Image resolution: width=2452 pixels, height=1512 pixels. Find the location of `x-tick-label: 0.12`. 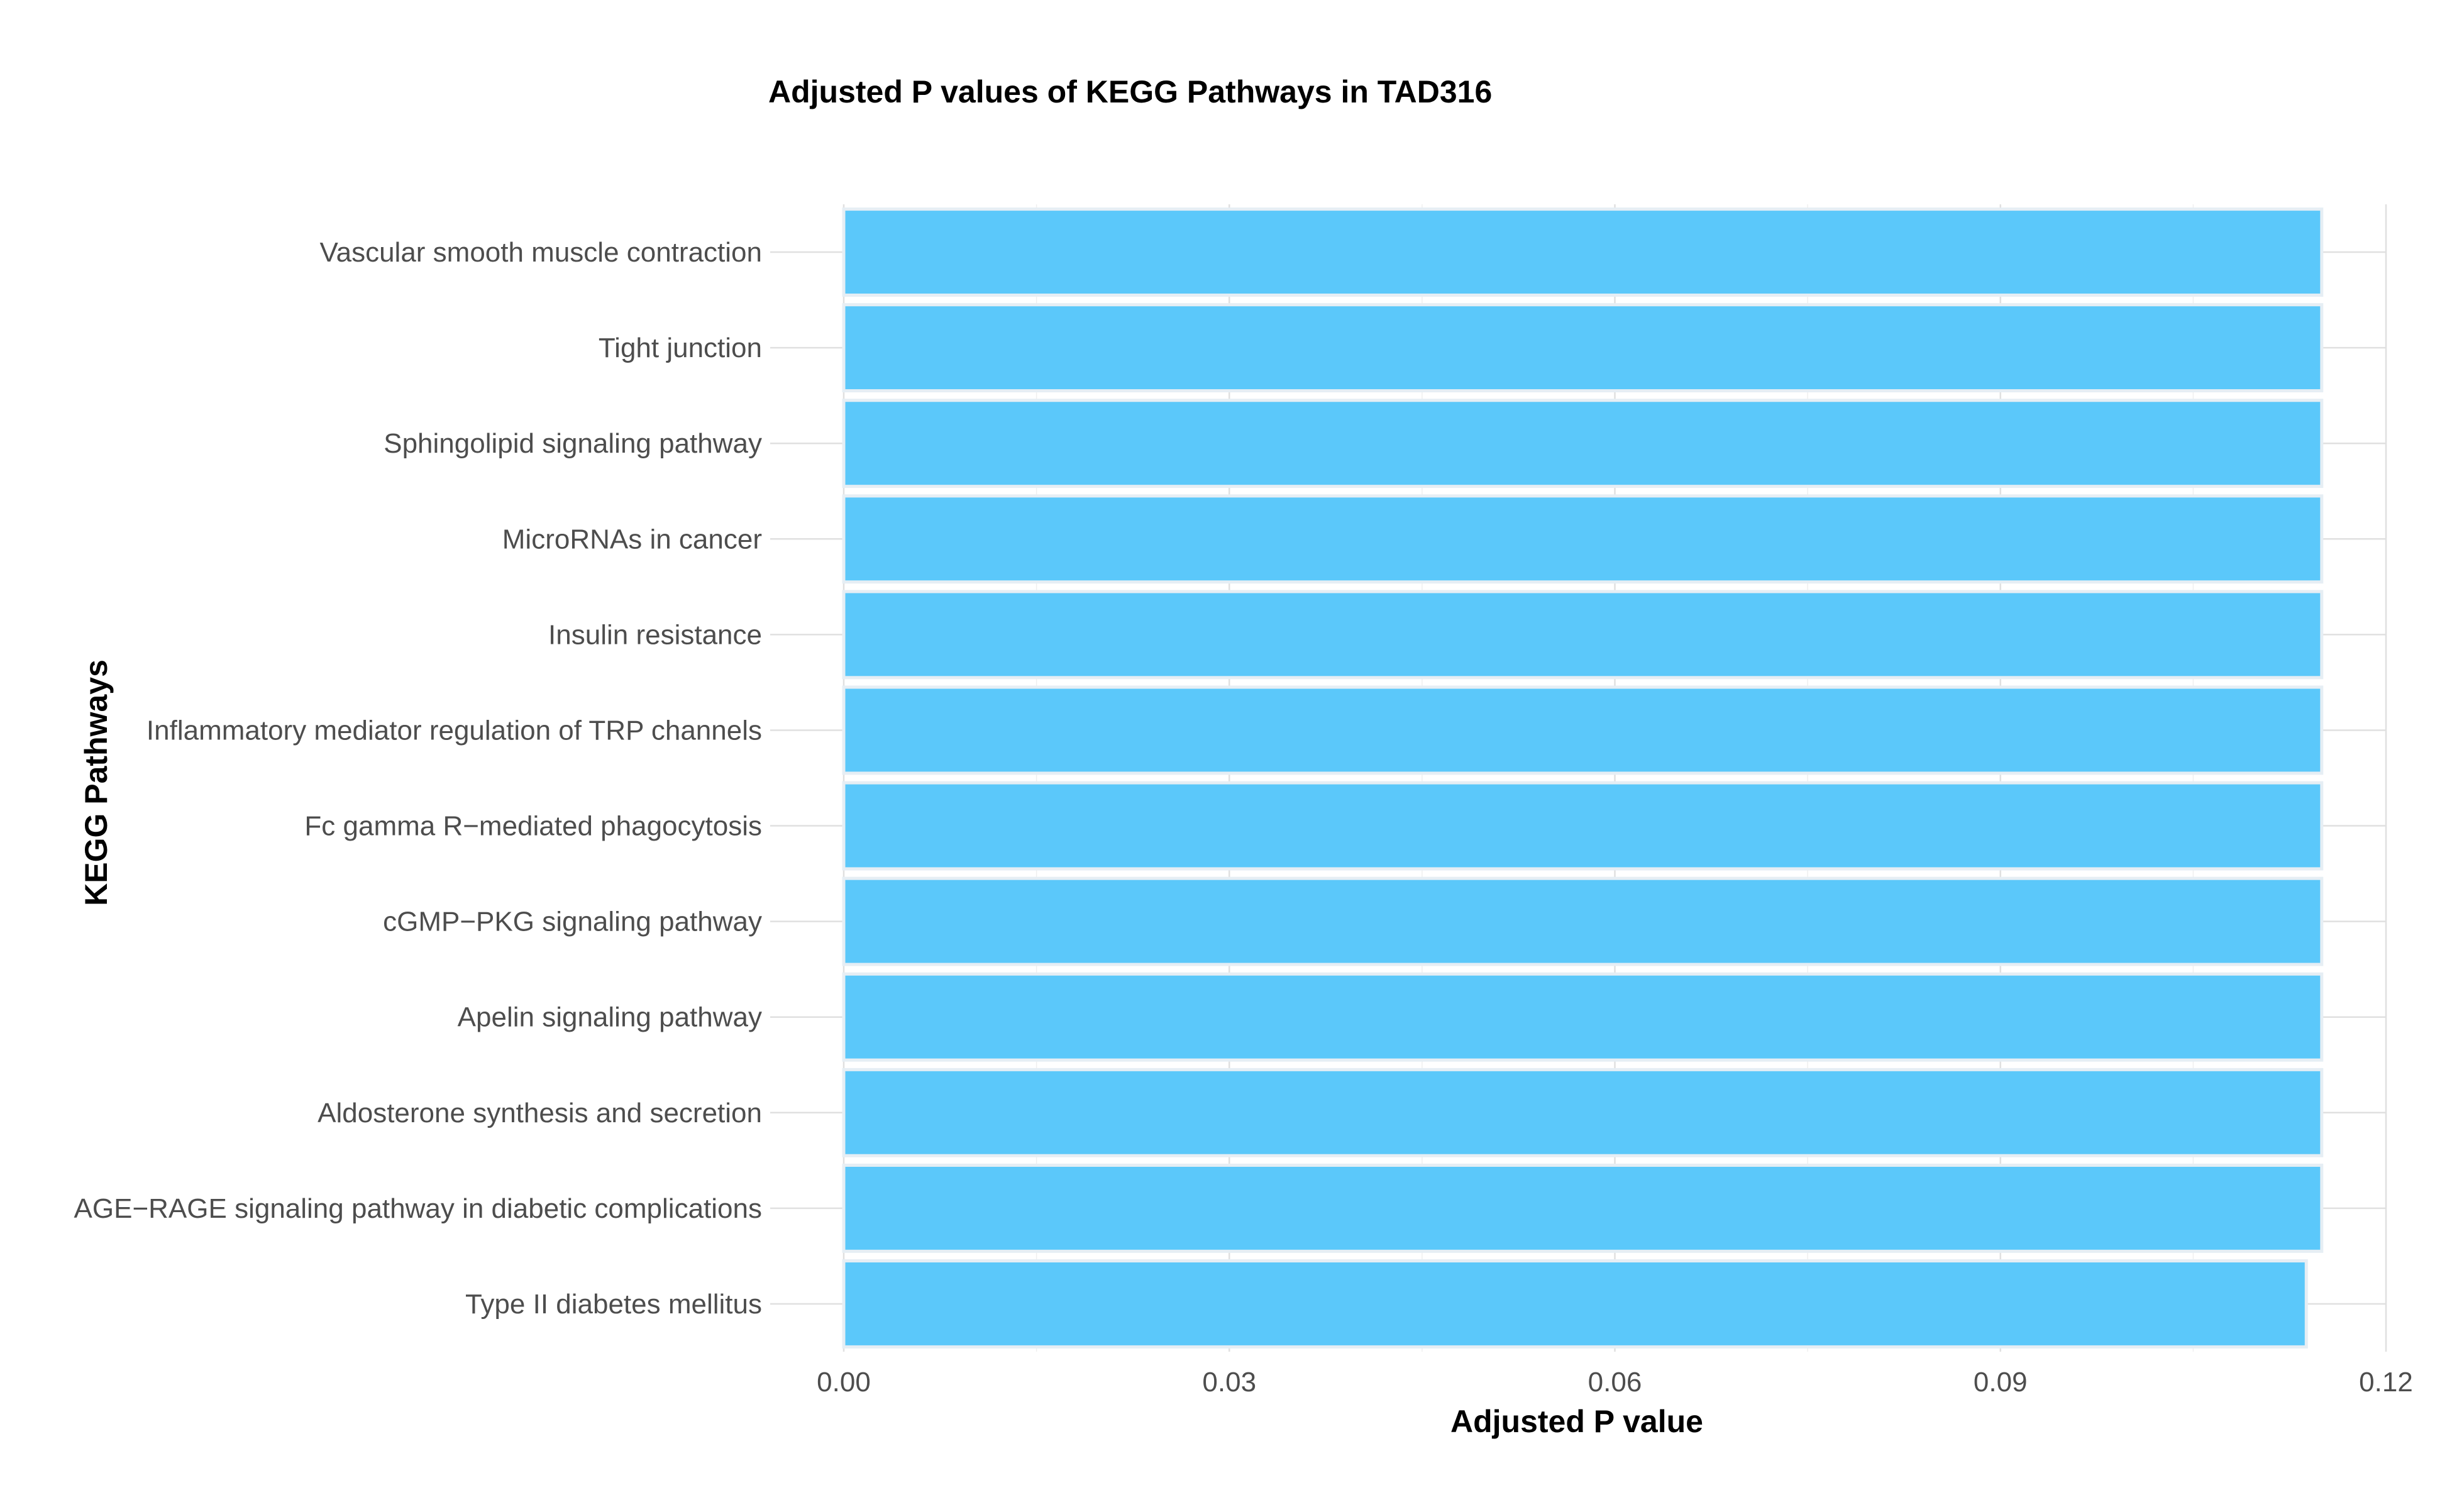

x-tick-label: 0.12 is located at coordinates (2386, 1382).